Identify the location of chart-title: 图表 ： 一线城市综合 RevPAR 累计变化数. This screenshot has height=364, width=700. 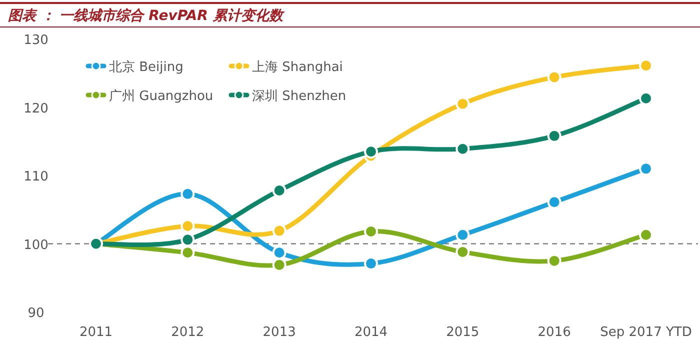
(146, 15).